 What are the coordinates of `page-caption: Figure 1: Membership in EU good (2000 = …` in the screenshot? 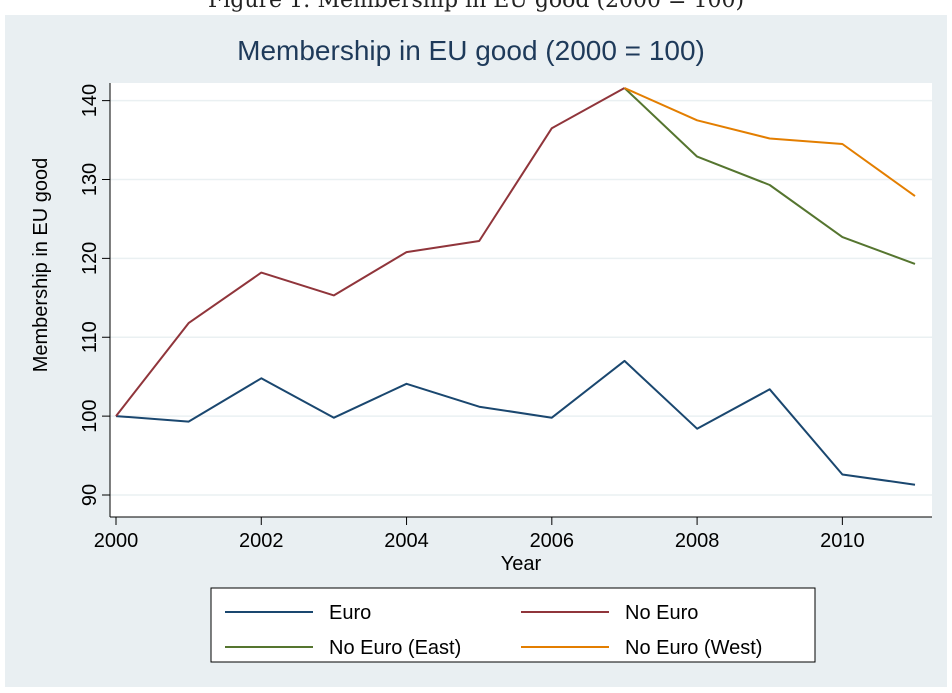 It's located at (476, 7).